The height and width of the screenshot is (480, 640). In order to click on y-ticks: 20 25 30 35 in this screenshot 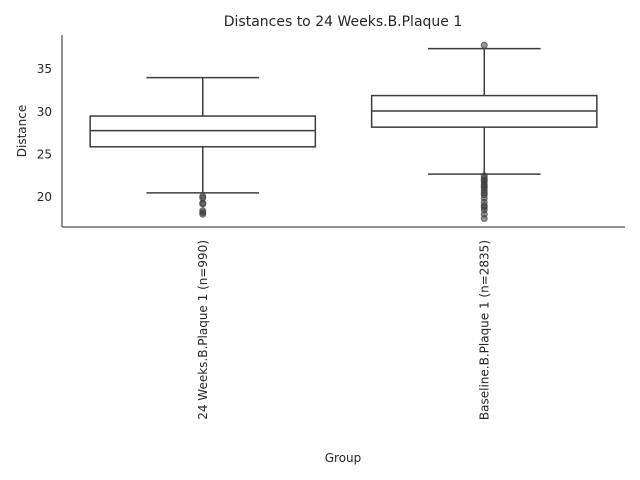, I will do `click(44, 133)`.